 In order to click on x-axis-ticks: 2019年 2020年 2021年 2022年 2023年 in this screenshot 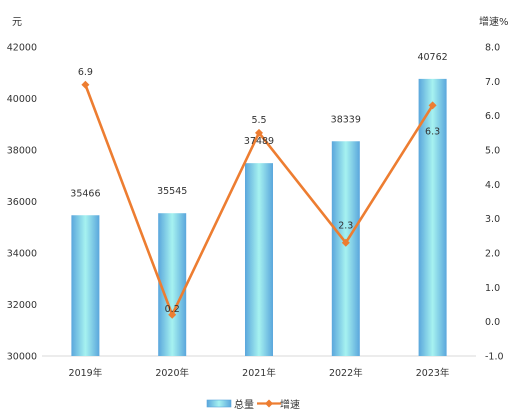, I will do `click(259, 373)`.